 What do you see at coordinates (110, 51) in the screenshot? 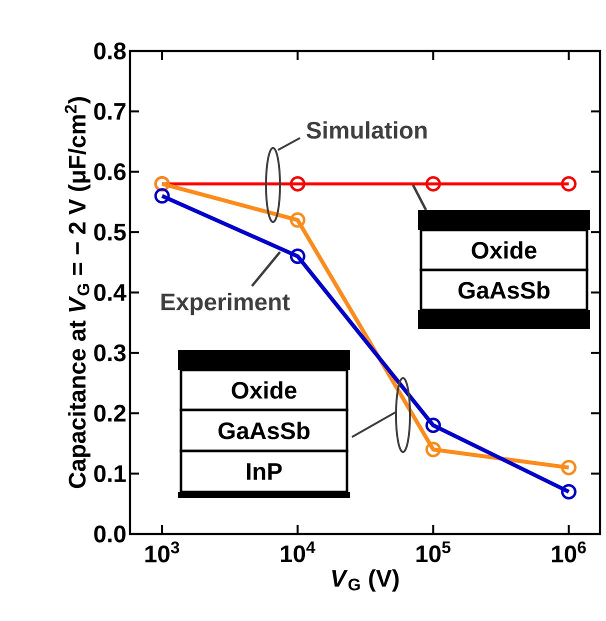
I see `y-tick-label: 0.8` at bounding box center [110, 51].